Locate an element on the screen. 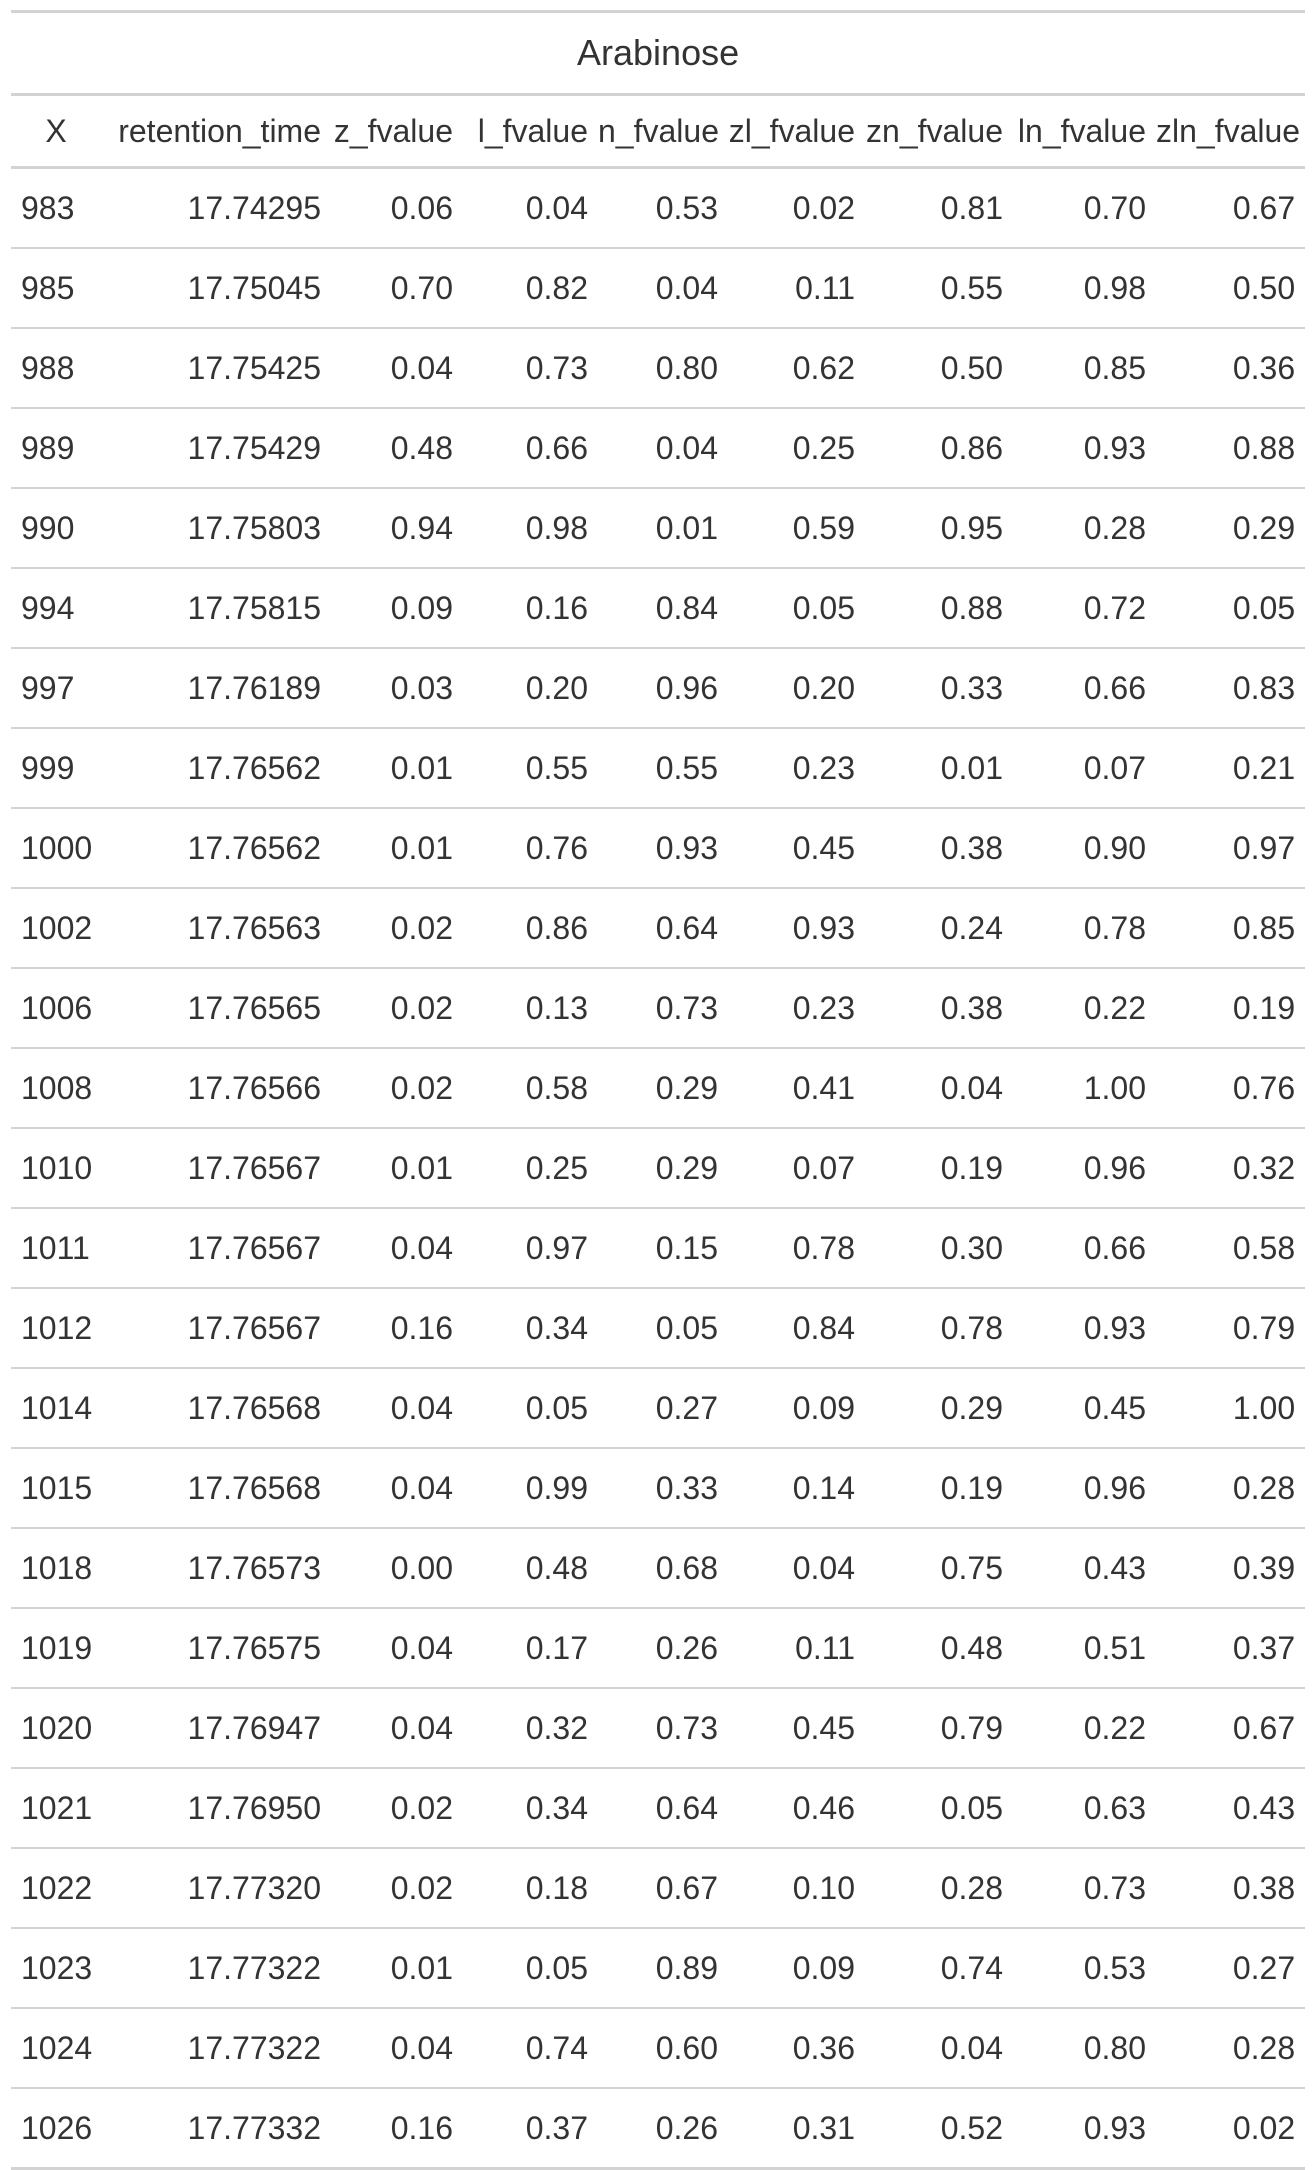 This screenshot has width=1313, height=2170. cell-n-fvalue: 0.26 is located at coordinates (663, 1648).